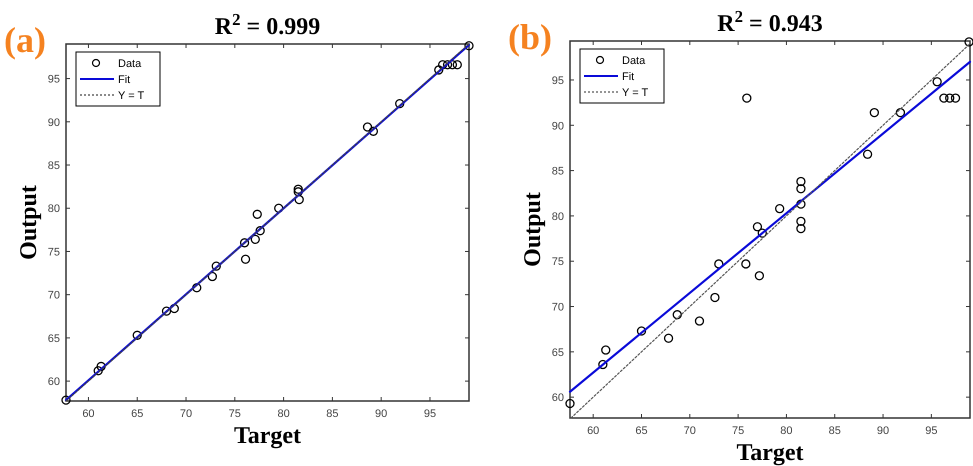 The image size is (973, 466). I want to click on text: (a), so click(25, 40).